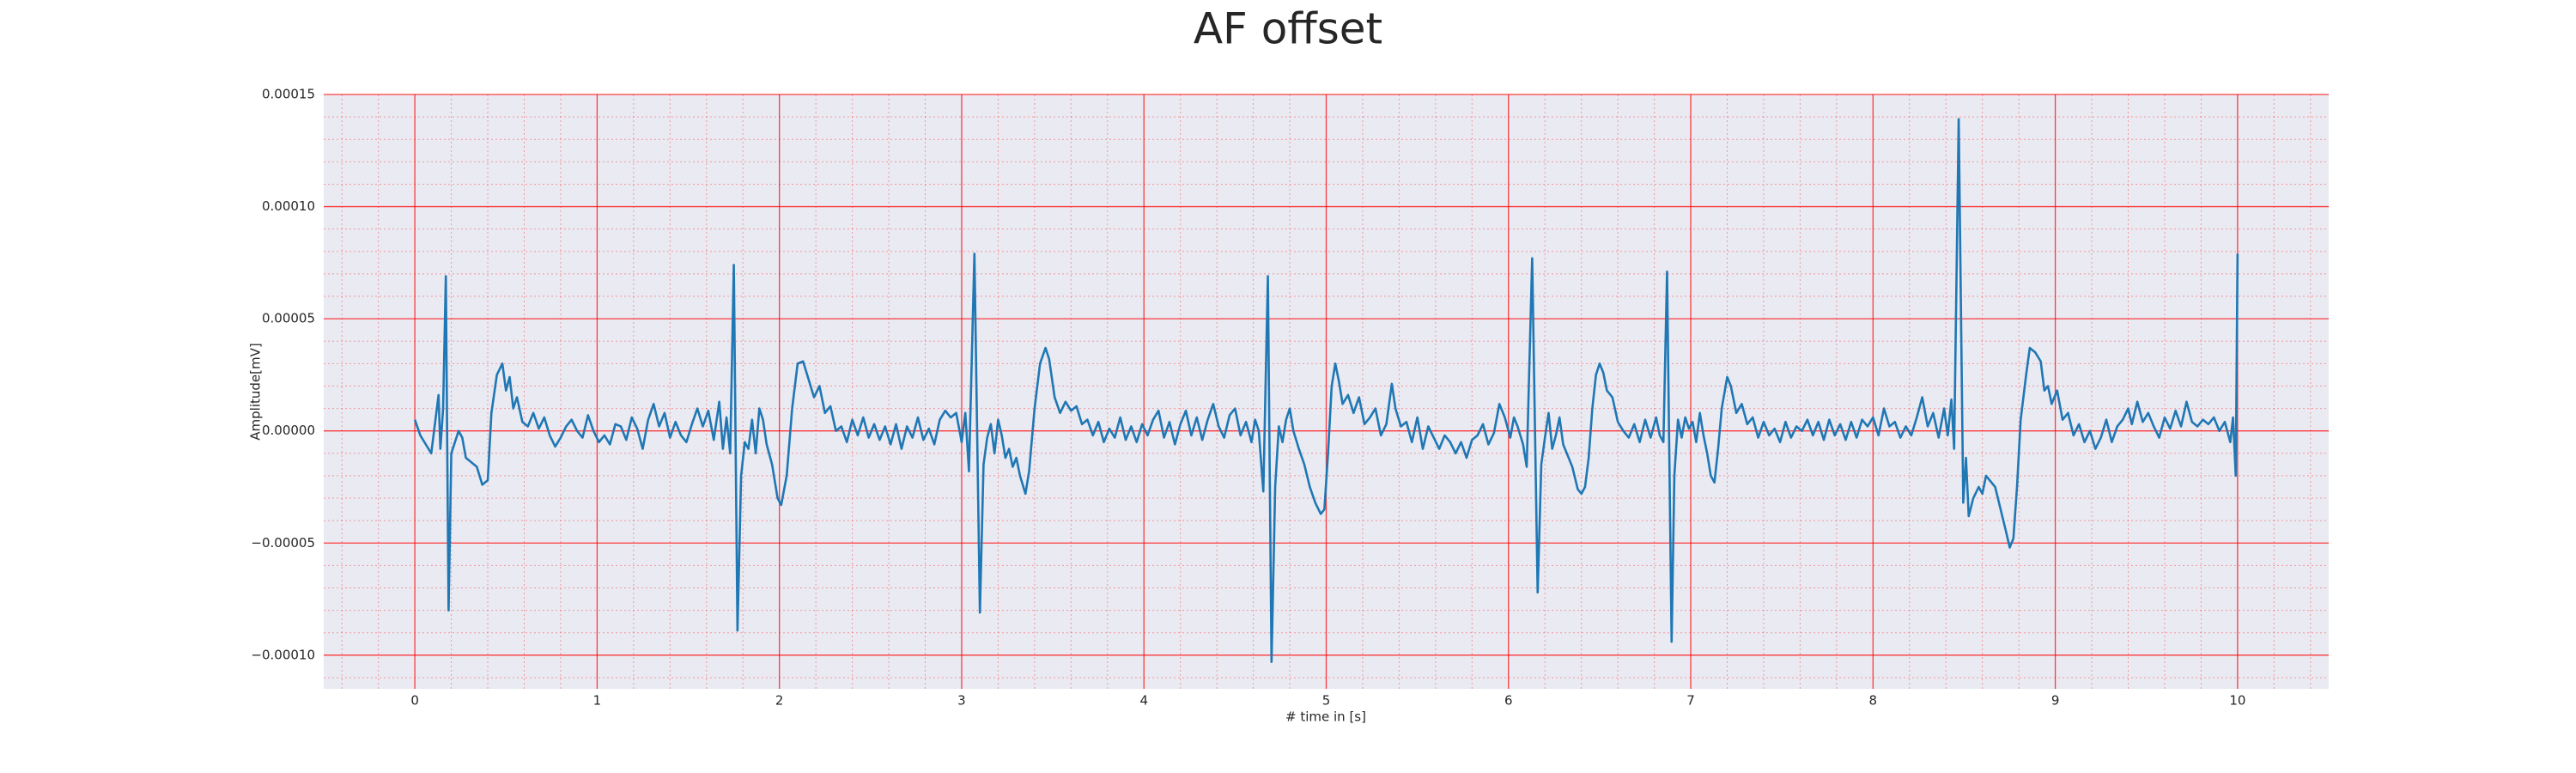 The width and height of the screenshot is (2576, 773). I want to click on x-tick-label: 8, so click(1873, 701).